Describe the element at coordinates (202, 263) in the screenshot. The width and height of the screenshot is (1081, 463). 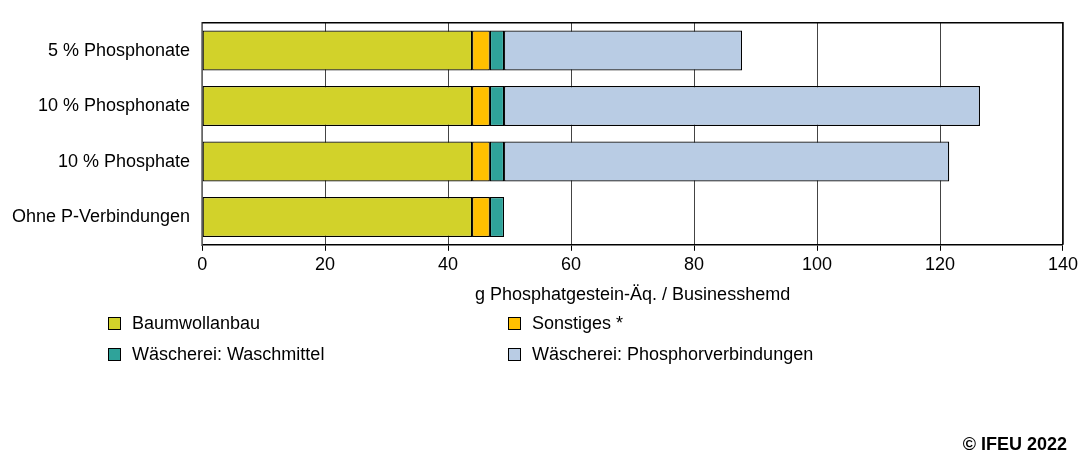
I see `x-tick-label: 0` at that location.